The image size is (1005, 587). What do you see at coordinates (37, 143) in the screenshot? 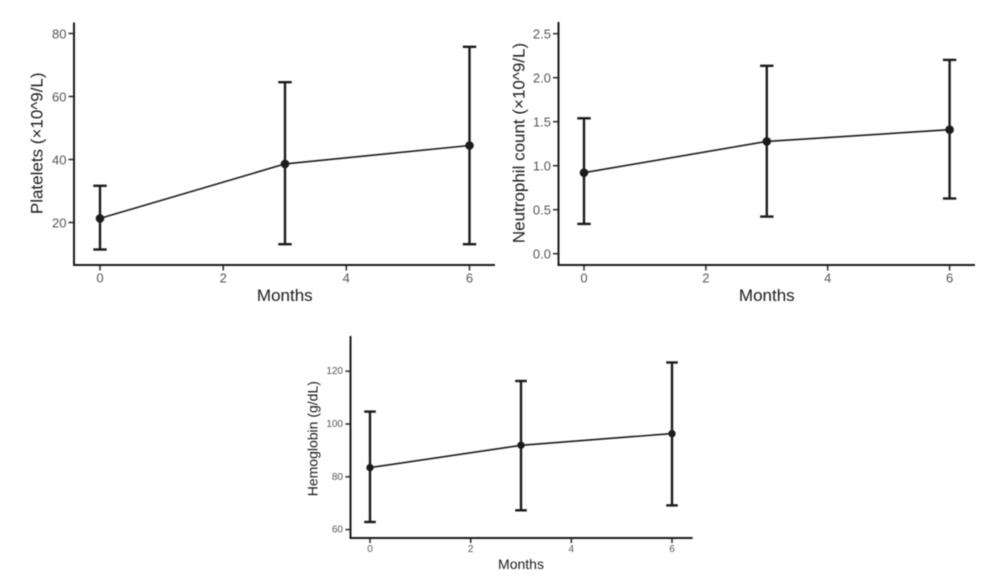
I see `svg-text: Platelets (×10^9/L)` at bounding box center [37, 143].